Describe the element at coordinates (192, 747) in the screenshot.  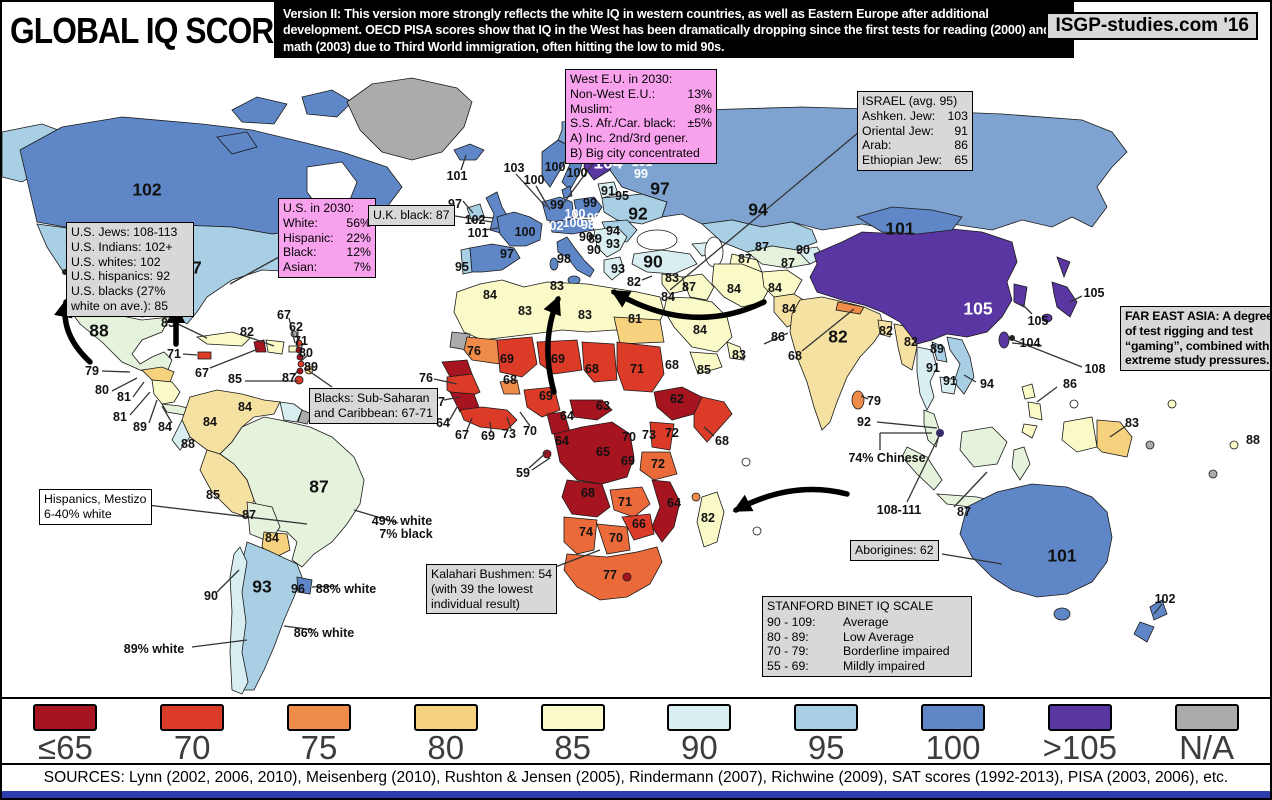
I see `legend-label: 70` at that location.